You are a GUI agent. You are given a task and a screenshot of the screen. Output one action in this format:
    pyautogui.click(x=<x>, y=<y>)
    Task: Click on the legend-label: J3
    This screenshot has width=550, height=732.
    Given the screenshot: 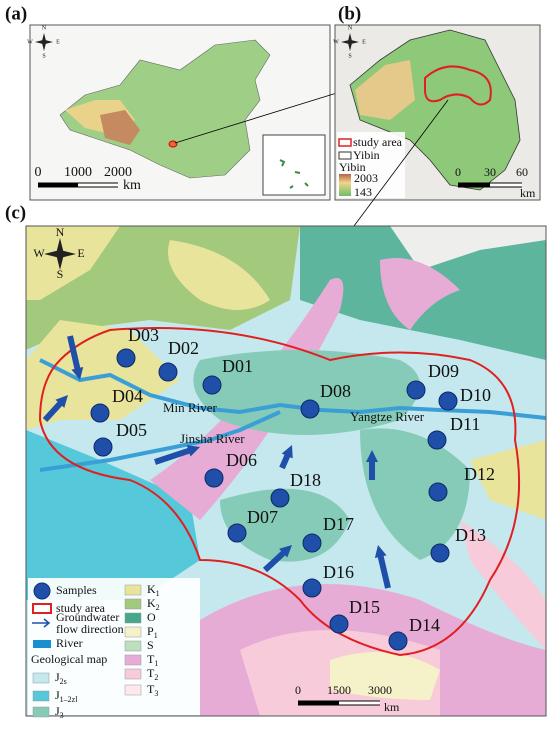 What is the action you would take?
    pyautogui.click(x=59, y=712)
    